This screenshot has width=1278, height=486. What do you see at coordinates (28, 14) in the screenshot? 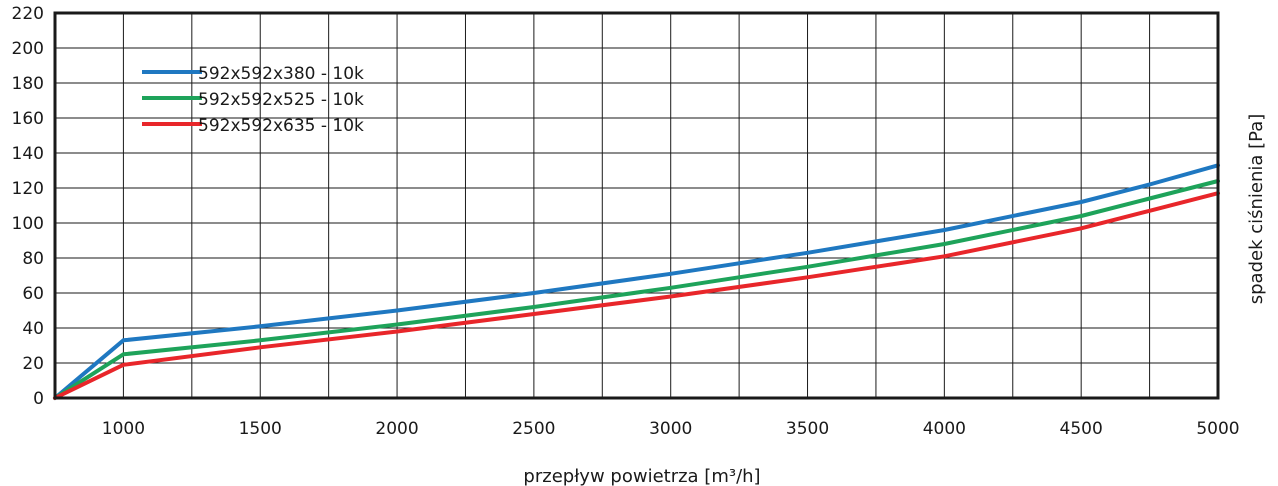
I see `y-tick-label: 220` at bounding box center [28, 14].